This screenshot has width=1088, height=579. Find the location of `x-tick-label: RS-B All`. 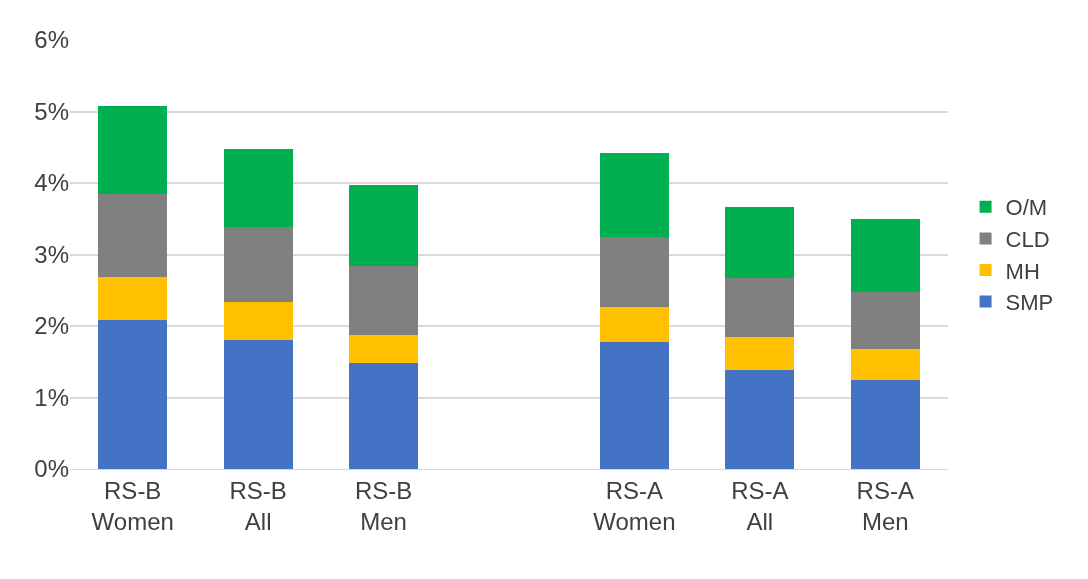

x-tick-label: RS-B All is located at coordinates (258, 505).